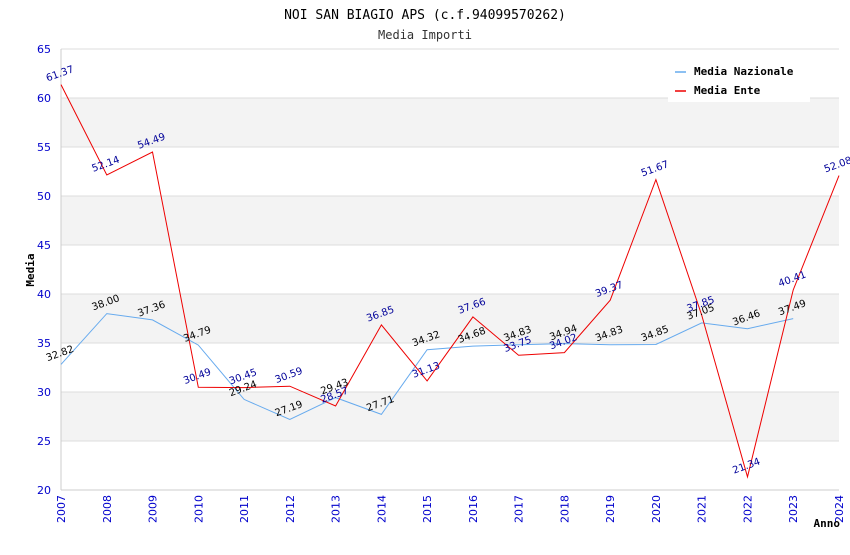 The image size is (850, 555). What do you see at coordinates (381, 509) in the screenshot?
I see `x-tick-label: 2014` at bounding box center [381, 509].